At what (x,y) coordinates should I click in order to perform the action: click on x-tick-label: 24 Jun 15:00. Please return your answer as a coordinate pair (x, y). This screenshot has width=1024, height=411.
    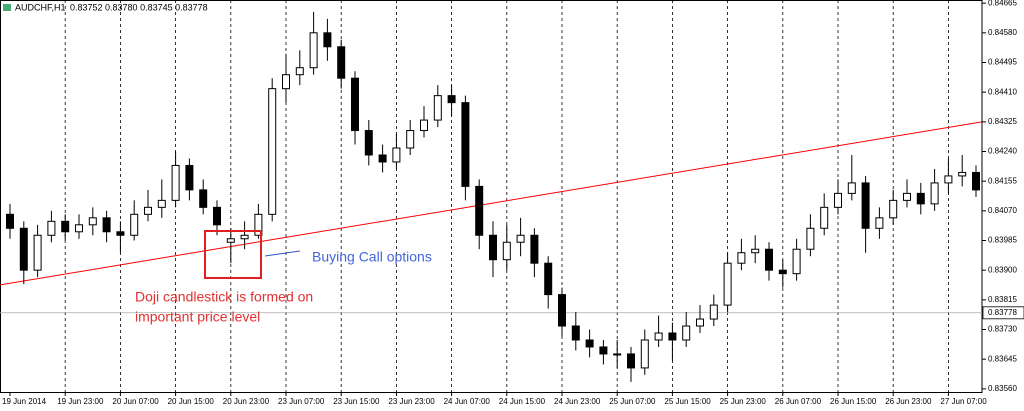
    Looking at the image, I should click on (522, 401).